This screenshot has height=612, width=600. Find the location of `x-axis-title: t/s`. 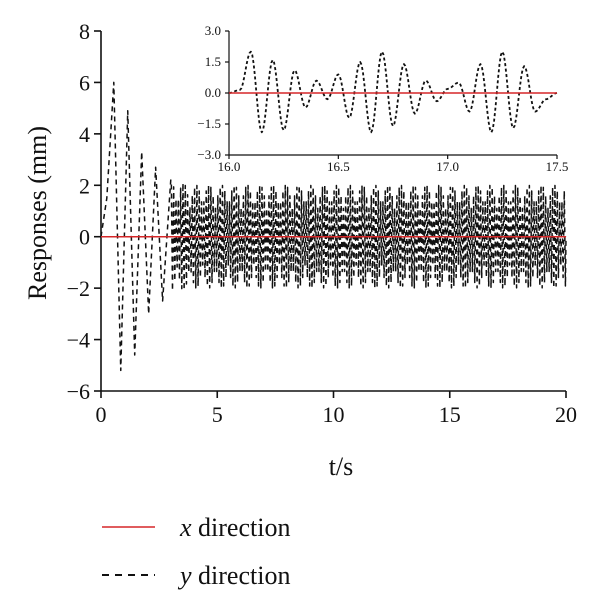

x-axis-title: t/s is located at coordinates (341, 466).